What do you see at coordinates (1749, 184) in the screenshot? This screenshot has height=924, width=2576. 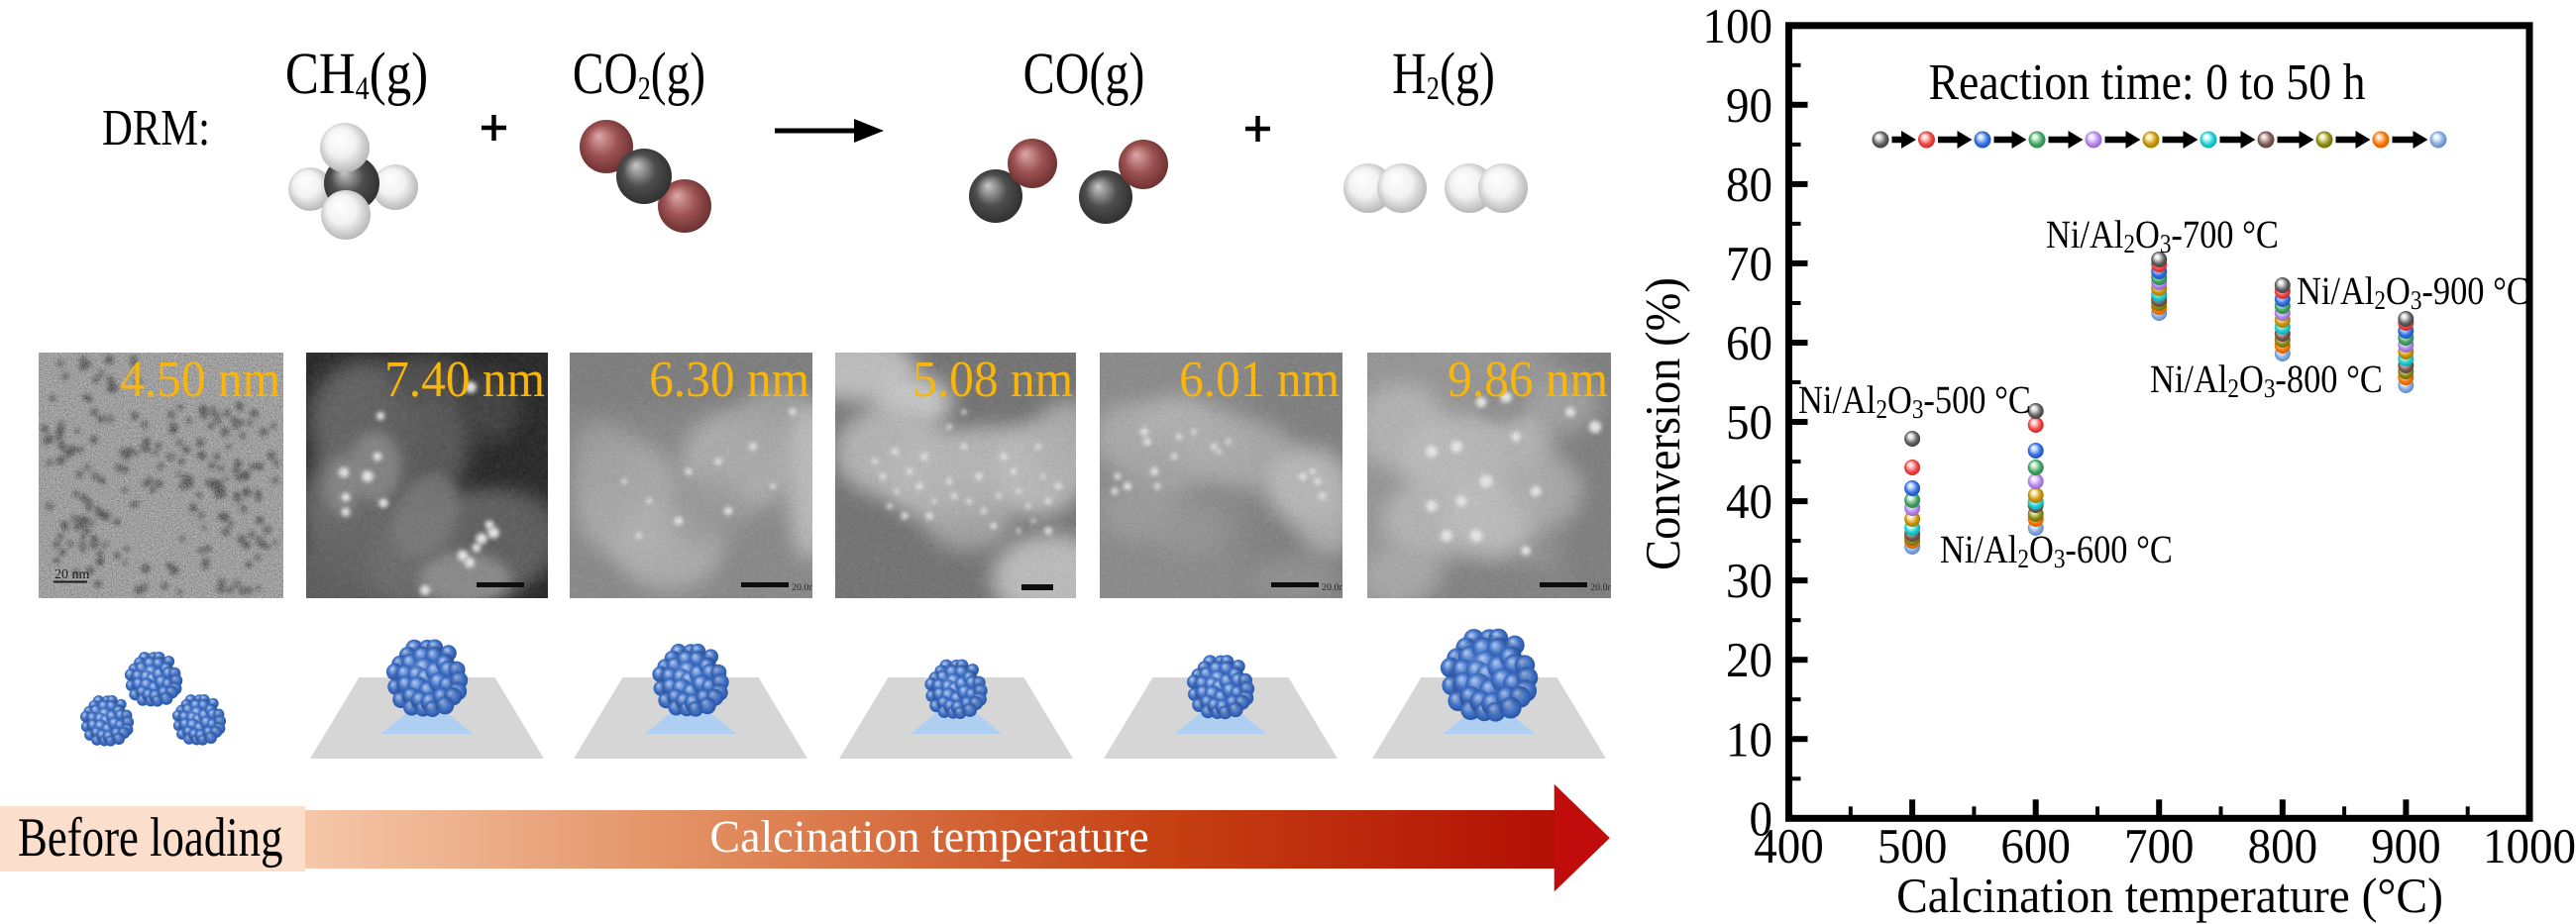 I see `svg-text: 80` at bounding box center [1749, 184].